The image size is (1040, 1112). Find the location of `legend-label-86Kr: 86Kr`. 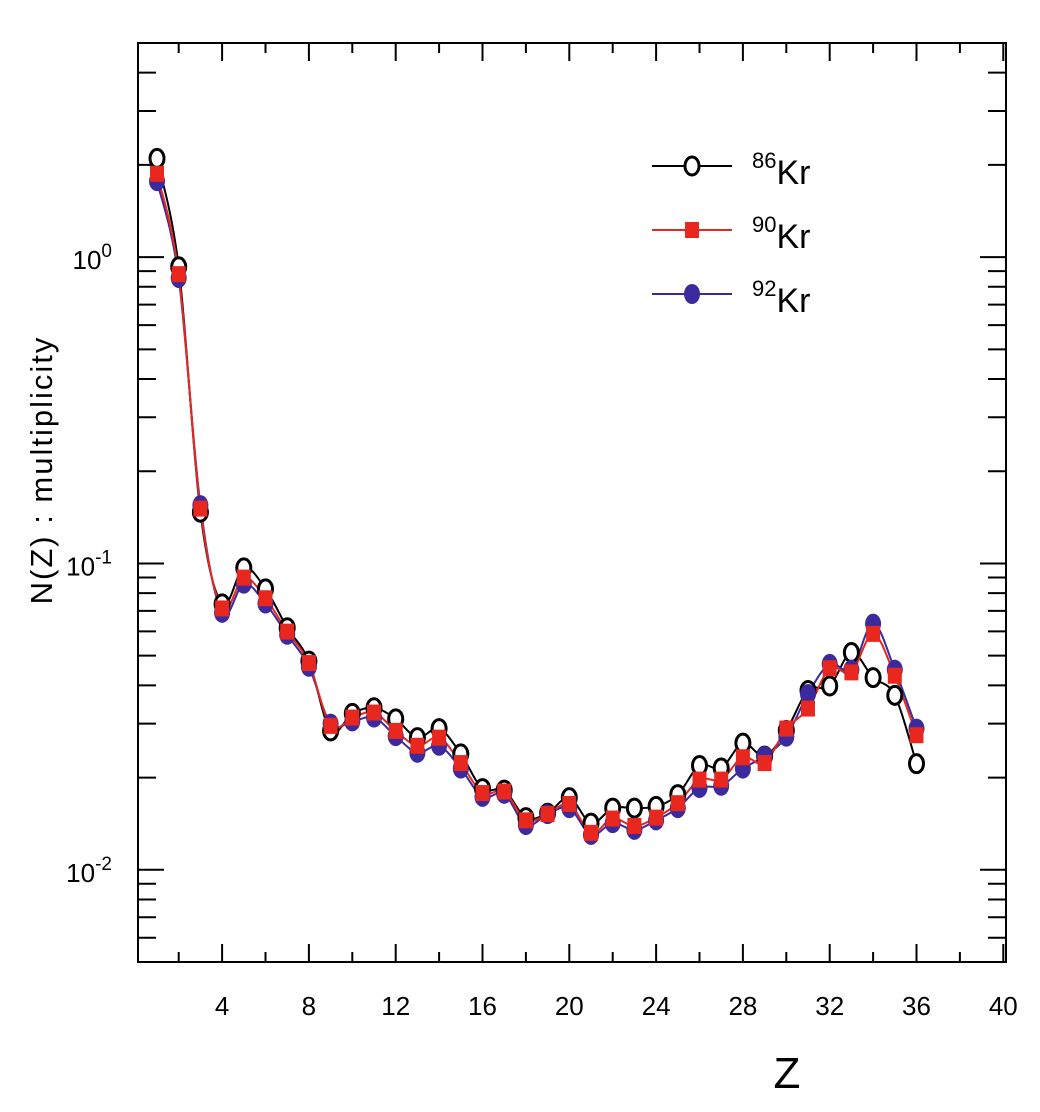

legend-label-86Kr: 86Kr is located at coordinates (781, 170).